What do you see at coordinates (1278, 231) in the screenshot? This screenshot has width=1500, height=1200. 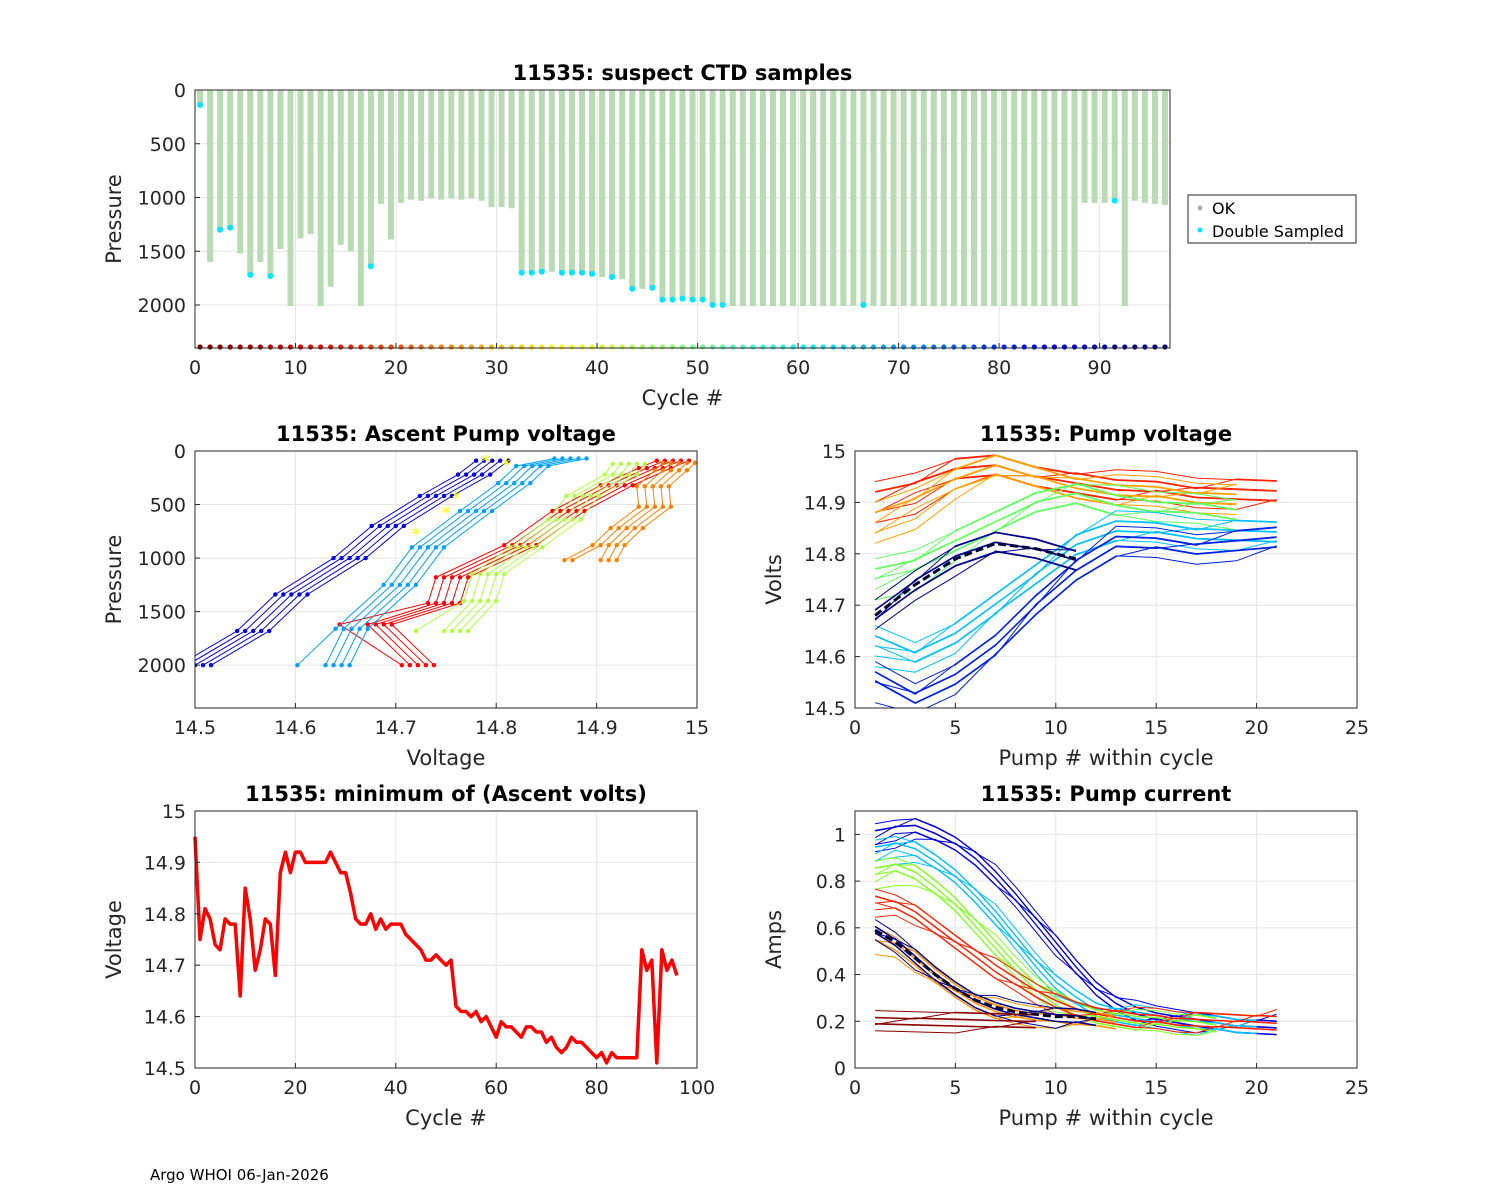 I see `legend-label-double: Double Sampled` at bounding box center [1278, 231].